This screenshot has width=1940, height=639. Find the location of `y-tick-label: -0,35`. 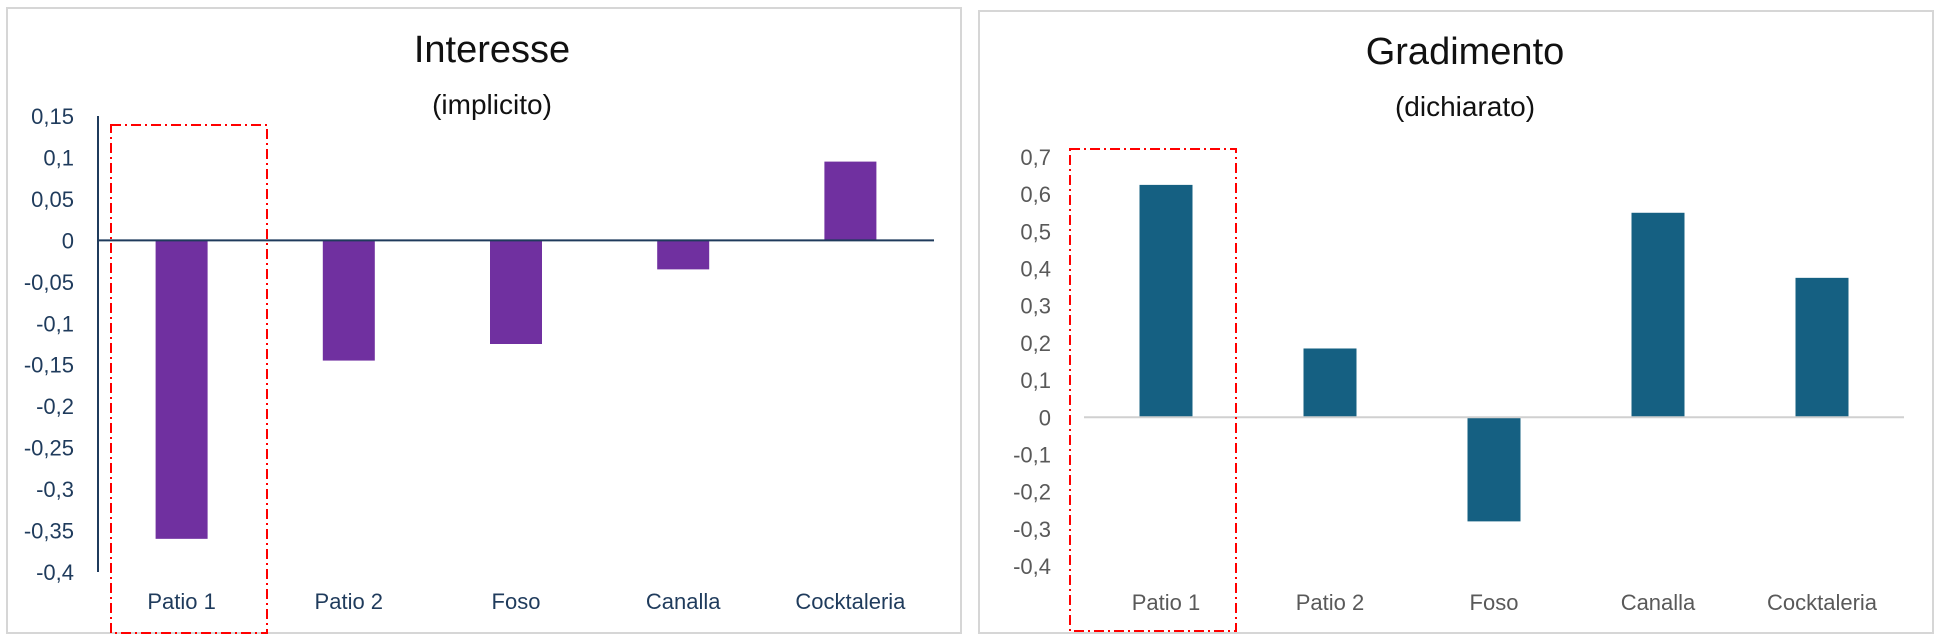

y-tick-label: -0,35 is located at coordinates (49, 531).